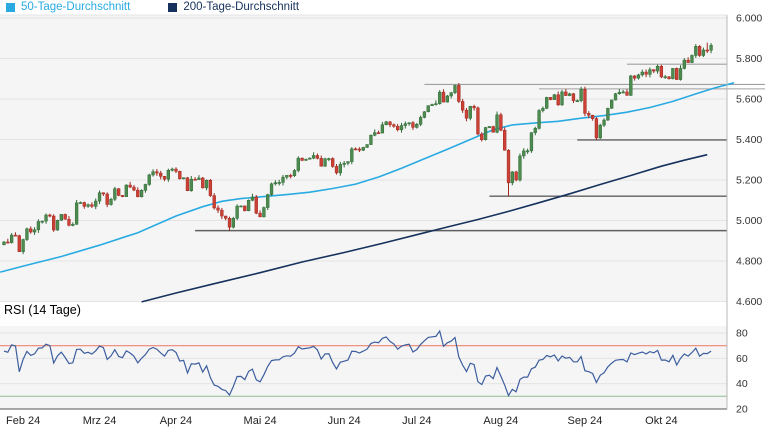  I want to click on rsi-layer, so click(357, 363).